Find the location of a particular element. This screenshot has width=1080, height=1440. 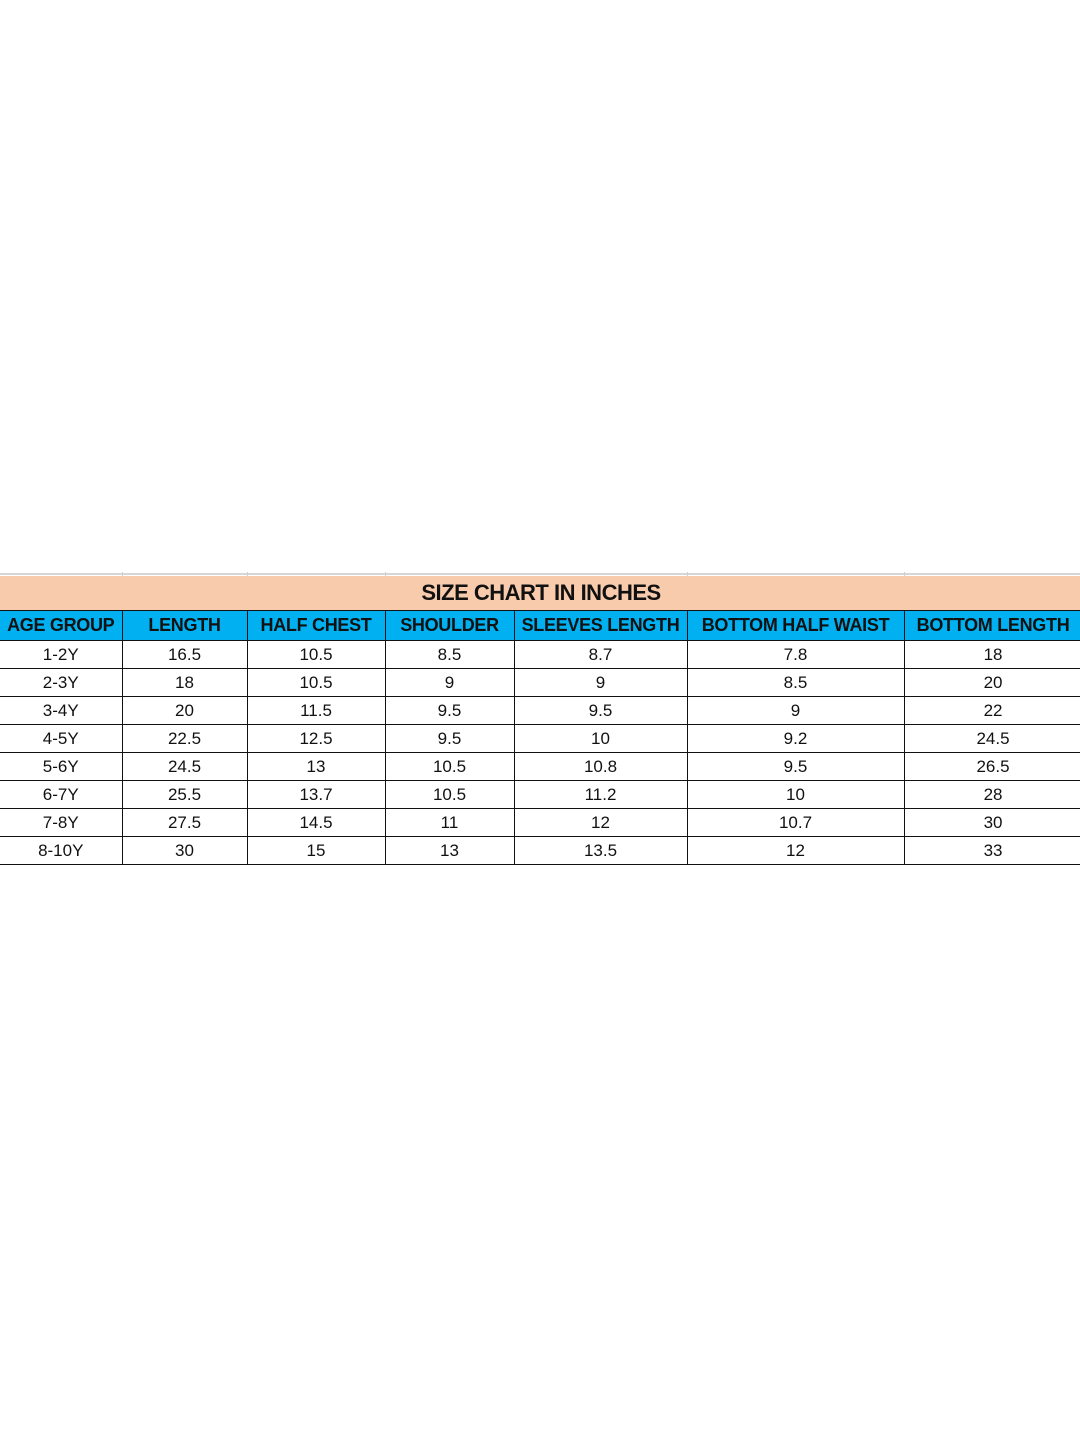

measurement-cell: 10.8 is located at coordinates (600, 766).